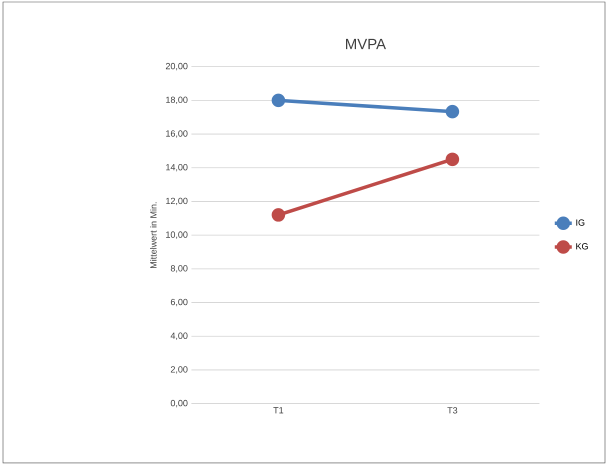 The width and height of the screenshot is (608, 466). What do you see at coordinates (179, 336) in the screenshot?
I see `y-tick-label: 4,00` at bounding box center [179, 336].